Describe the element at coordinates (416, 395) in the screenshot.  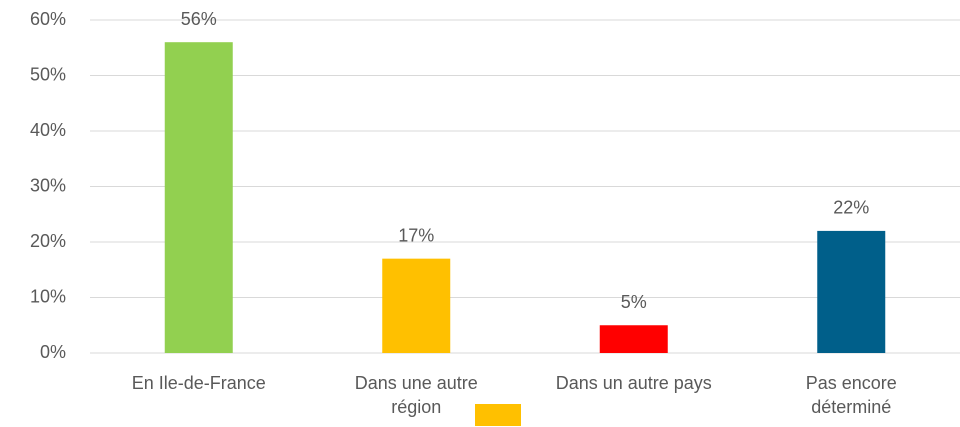
I see `x-tick-label: Dans une autre région` at that location.